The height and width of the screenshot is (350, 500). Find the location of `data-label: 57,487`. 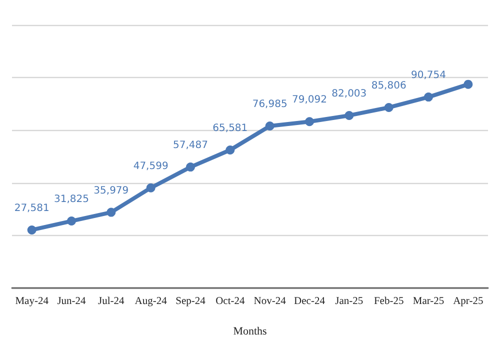

data-label: 57,487 is located at coordinates (190, 146).